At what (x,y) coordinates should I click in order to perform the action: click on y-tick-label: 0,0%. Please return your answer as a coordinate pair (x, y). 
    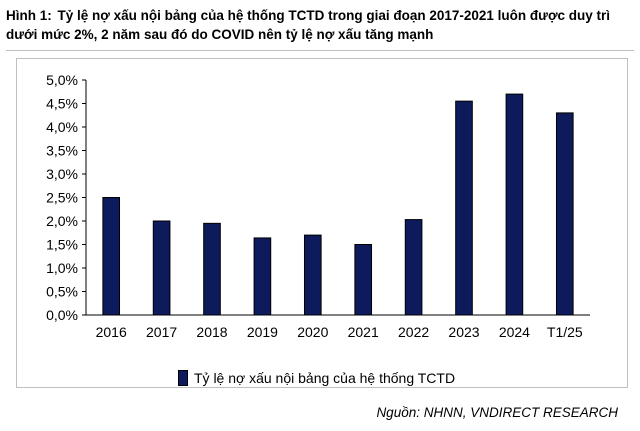
    Looking at the image, I should click on (62, 315).